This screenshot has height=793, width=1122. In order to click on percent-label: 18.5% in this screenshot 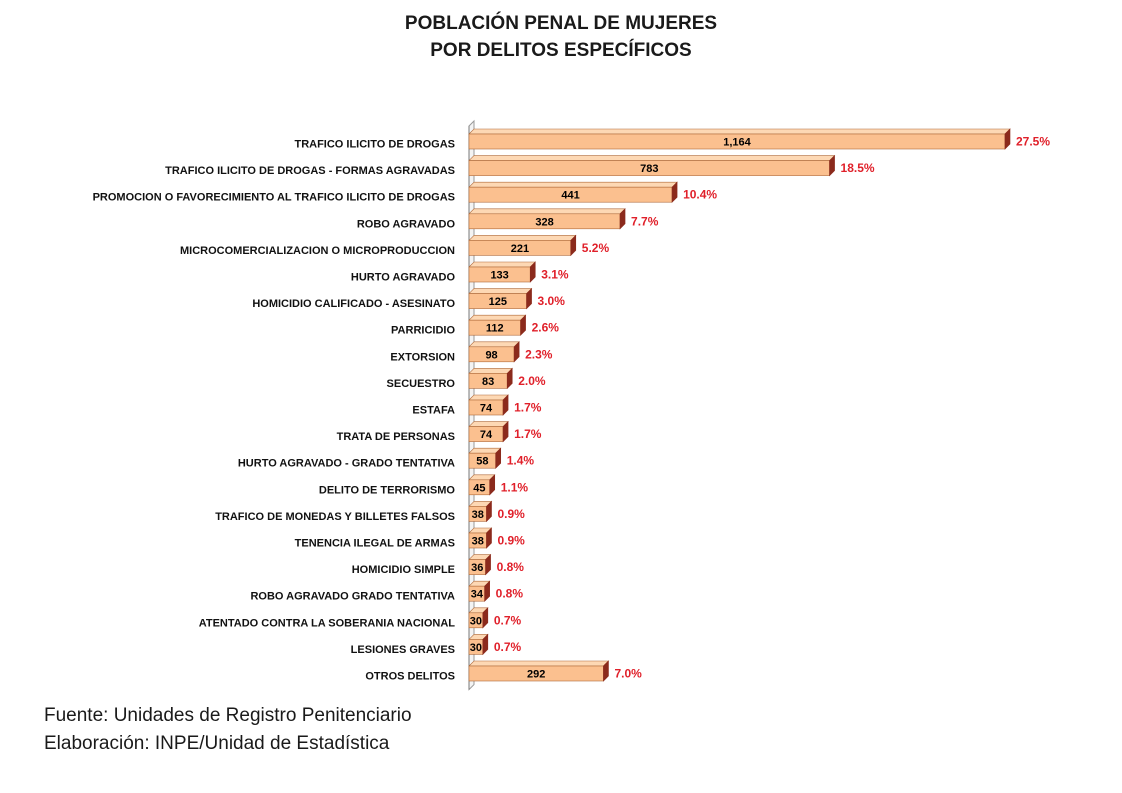, I will do `click(858, 168)`.